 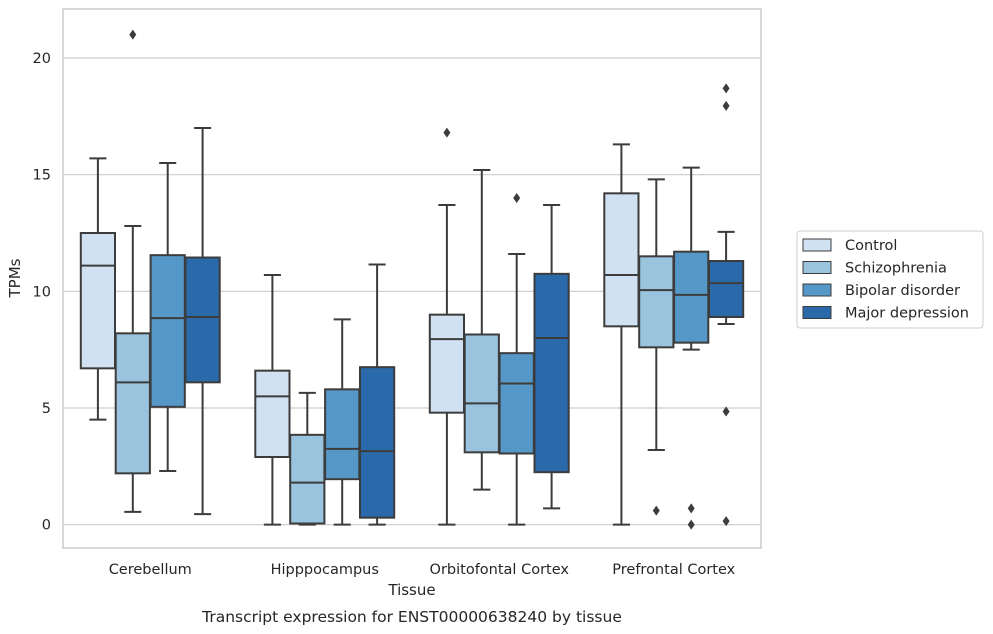 What do you see at coordinates (673, 570) in the screenshot?
I see `x-tick-label: Prefrontal Cortex` at bounding box center [673, 570].